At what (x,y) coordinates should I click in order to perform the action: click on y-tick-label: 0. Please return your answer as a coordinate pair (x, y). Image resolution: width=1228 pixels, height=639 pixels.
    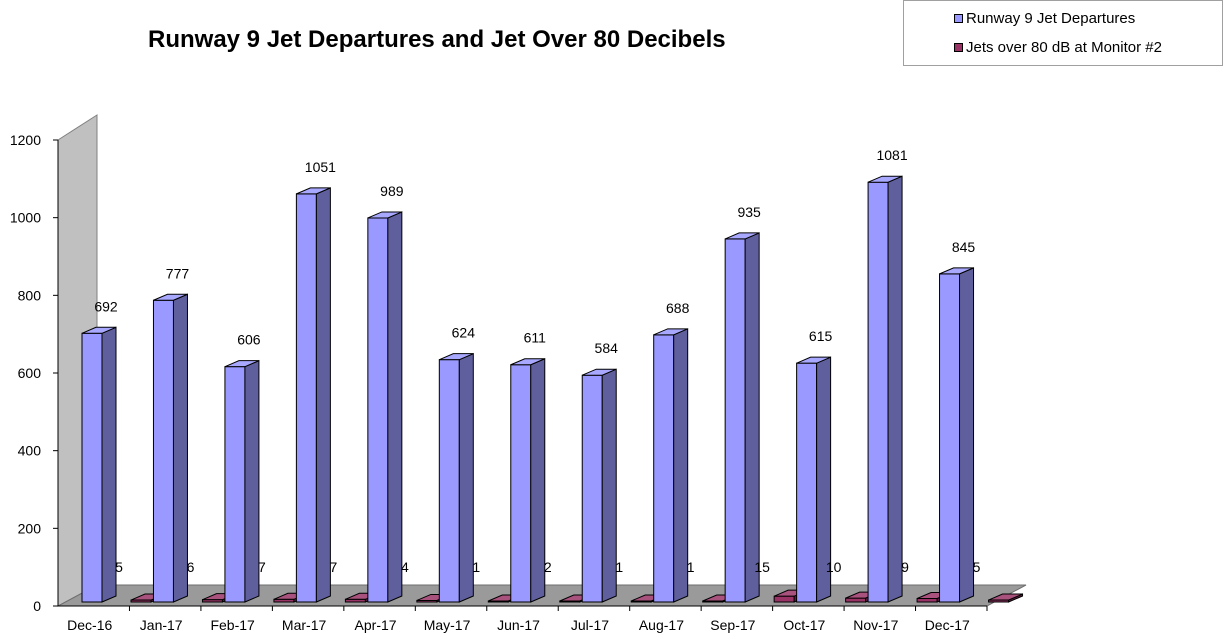
    Looking at the image, I should click on (37, 606).